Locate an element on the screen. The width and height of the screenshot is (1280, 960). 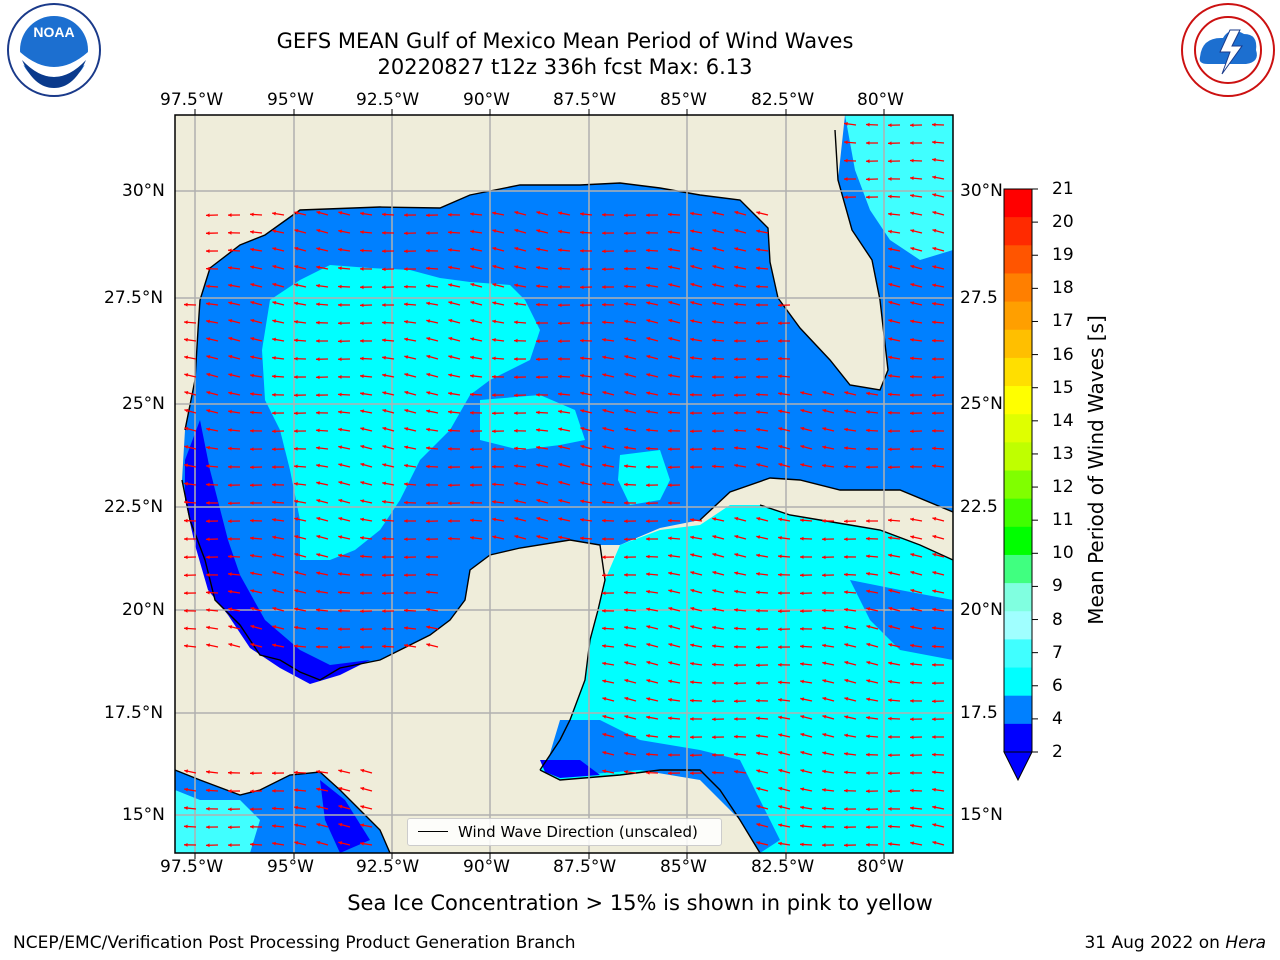
lat-label-right: 22.5 is located at coordinates (979, 507).